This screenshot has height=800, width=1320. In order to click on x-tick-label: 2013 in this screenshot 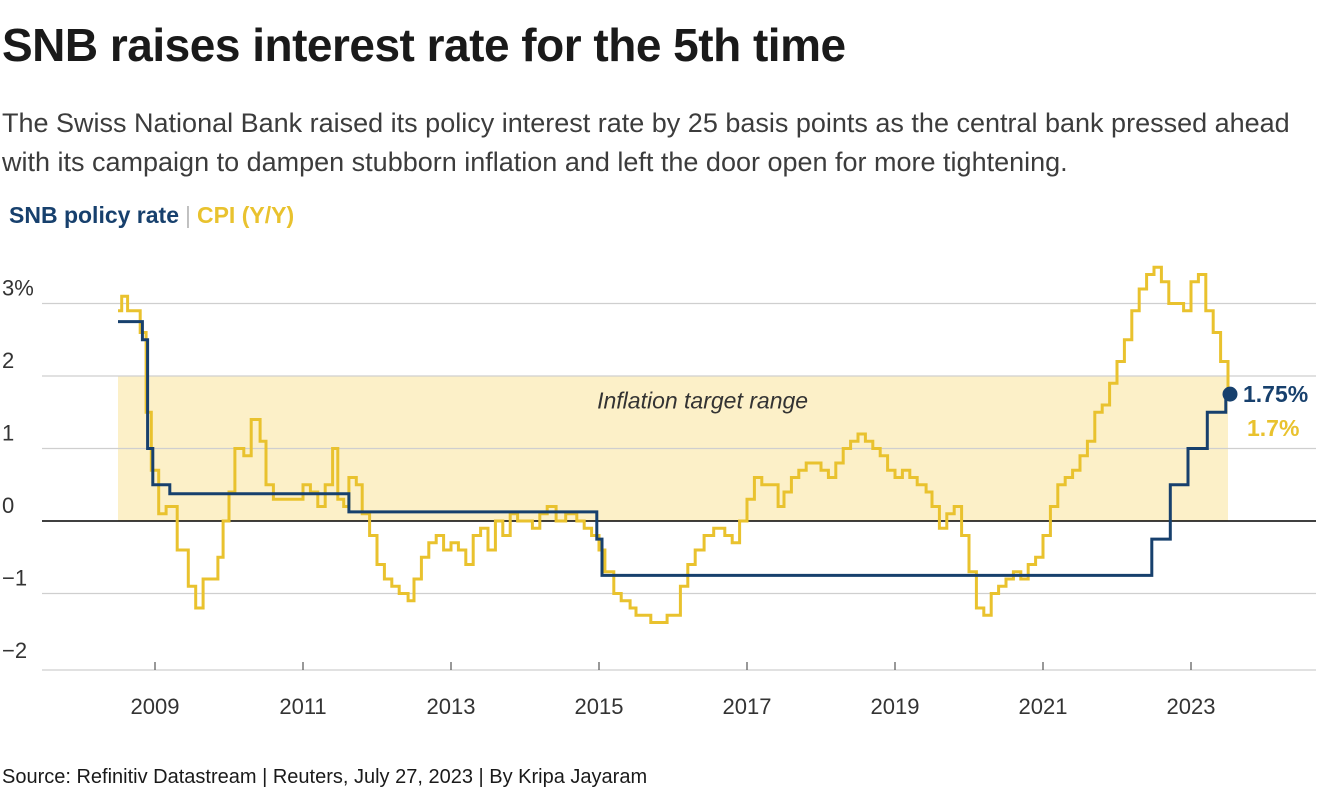, I will do `click(451, 706)`.